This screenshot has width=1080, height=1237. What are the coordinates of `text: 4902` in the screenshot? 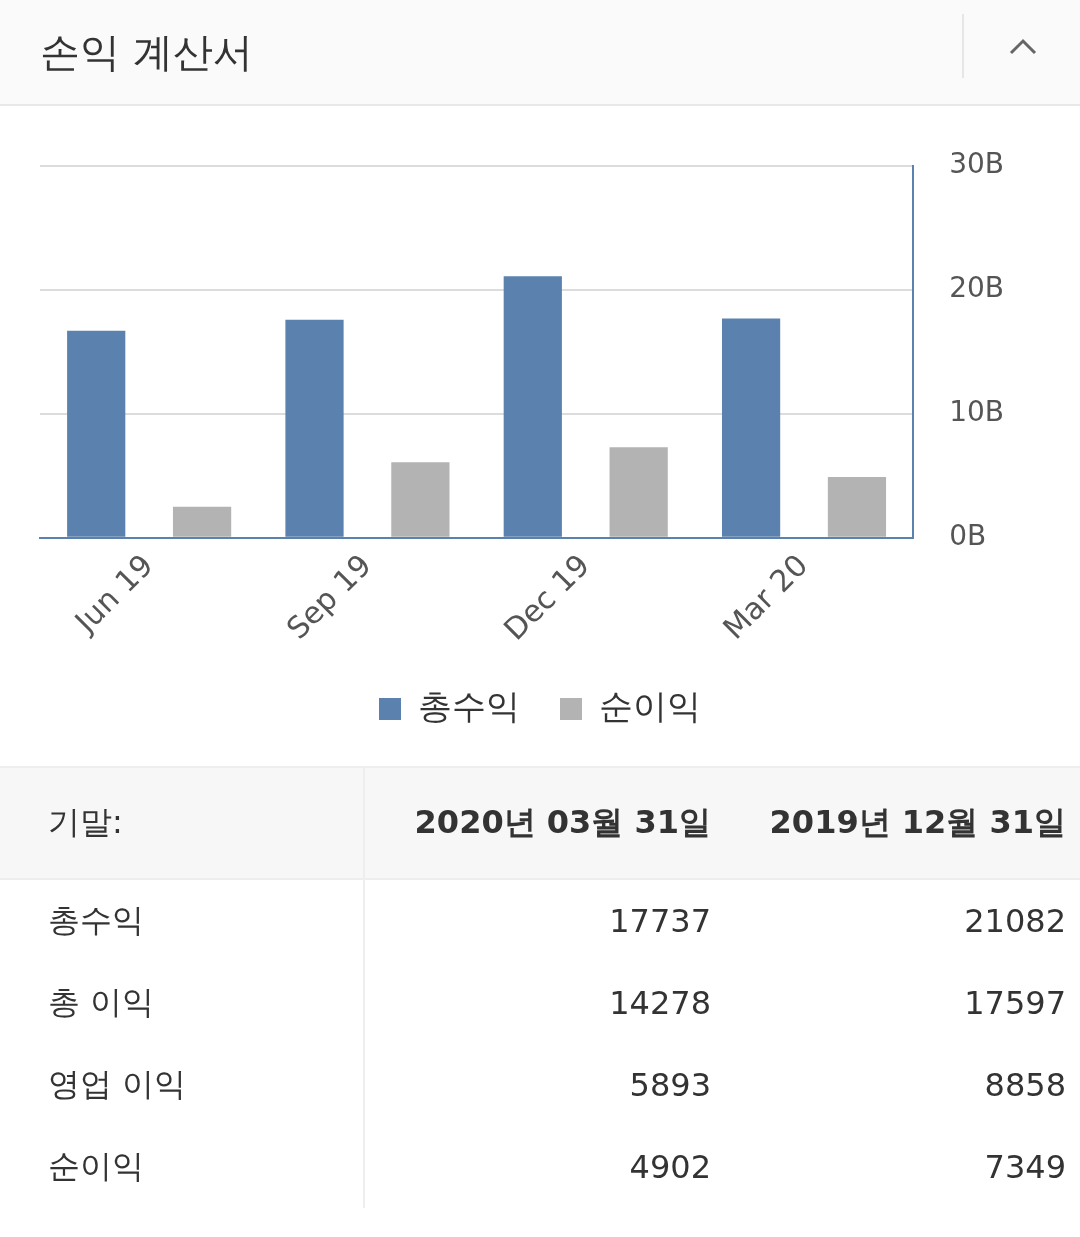 It's located at (670, 1167).